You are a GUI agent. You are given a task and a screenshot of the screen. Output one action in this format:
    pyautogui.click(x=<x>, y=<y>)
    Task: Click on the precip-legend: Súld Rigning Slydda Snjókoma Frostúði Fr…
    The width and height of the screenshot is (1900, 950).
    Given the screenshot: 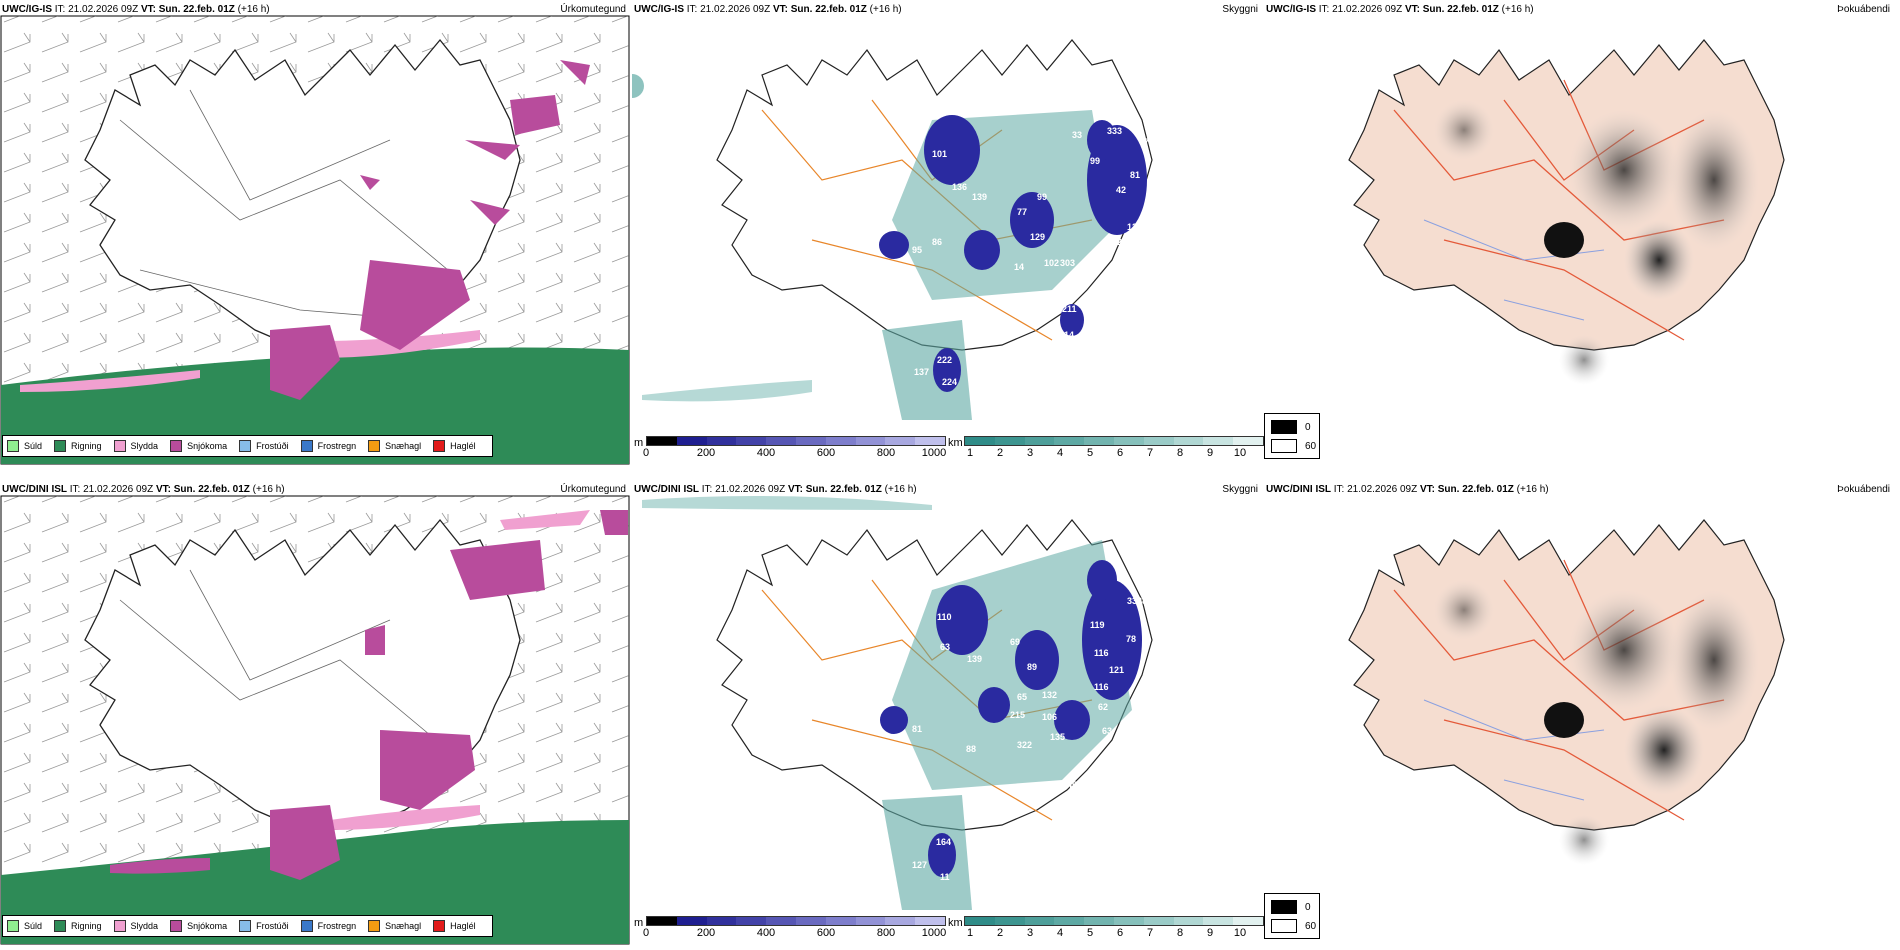 What is the action you would take?
    pyautogui.click(x=247, y=446)
    